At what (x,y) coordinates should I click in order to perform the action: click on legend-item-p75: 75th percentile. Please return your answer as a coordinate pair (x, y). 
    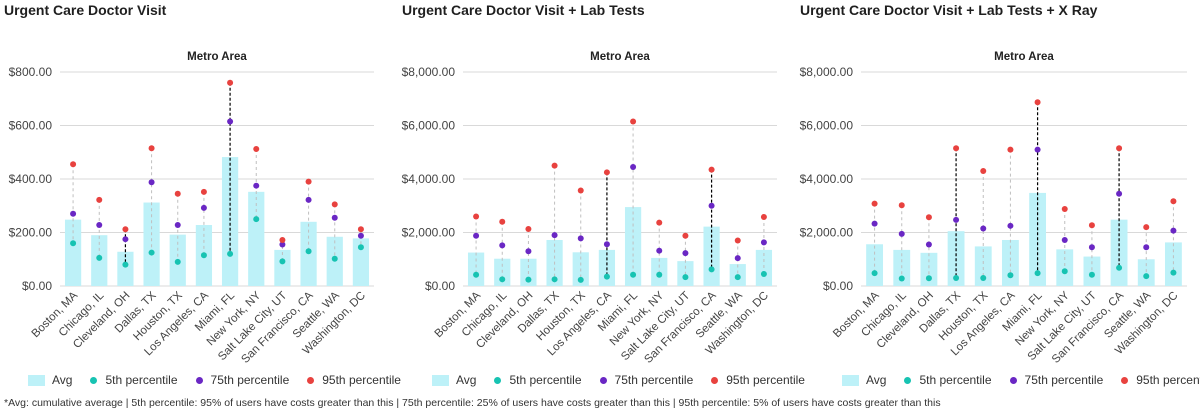
    Looking at the image, I should click on (242, 380).